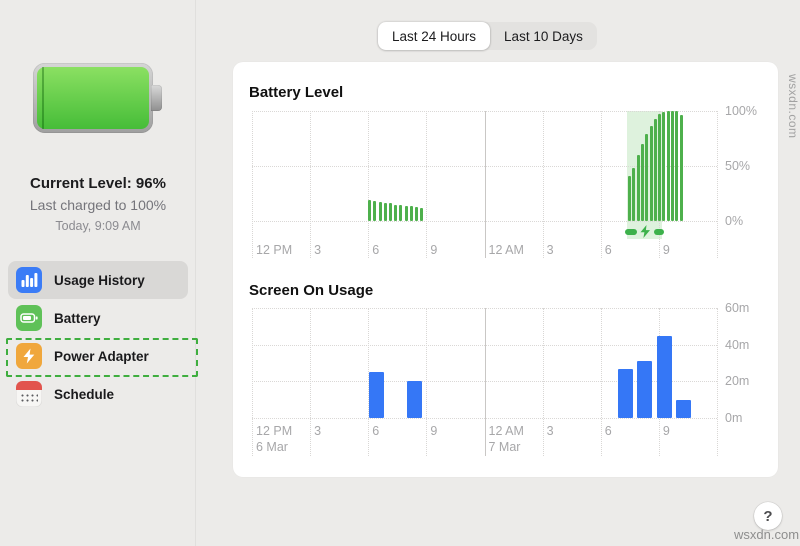 The height and width of the screenshot is (546, 800). Describe the element at coordinates (296, 92) in the screenshot. I see `battery-level-chart-title: Battery Level` at that location.